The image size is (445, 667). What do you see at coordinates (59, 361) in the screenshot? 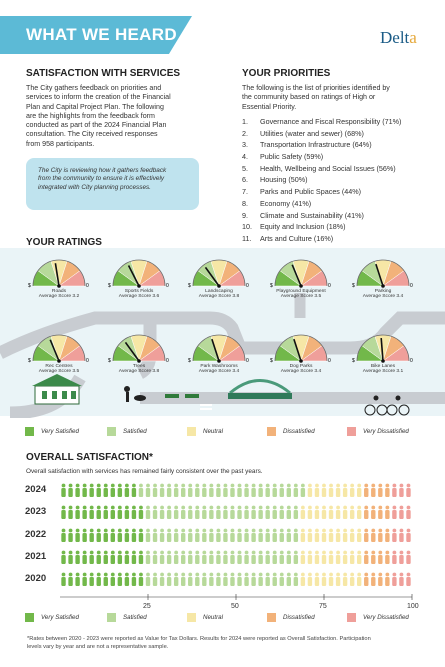
I see `gauge-hub` at bounding box center [59, 361].